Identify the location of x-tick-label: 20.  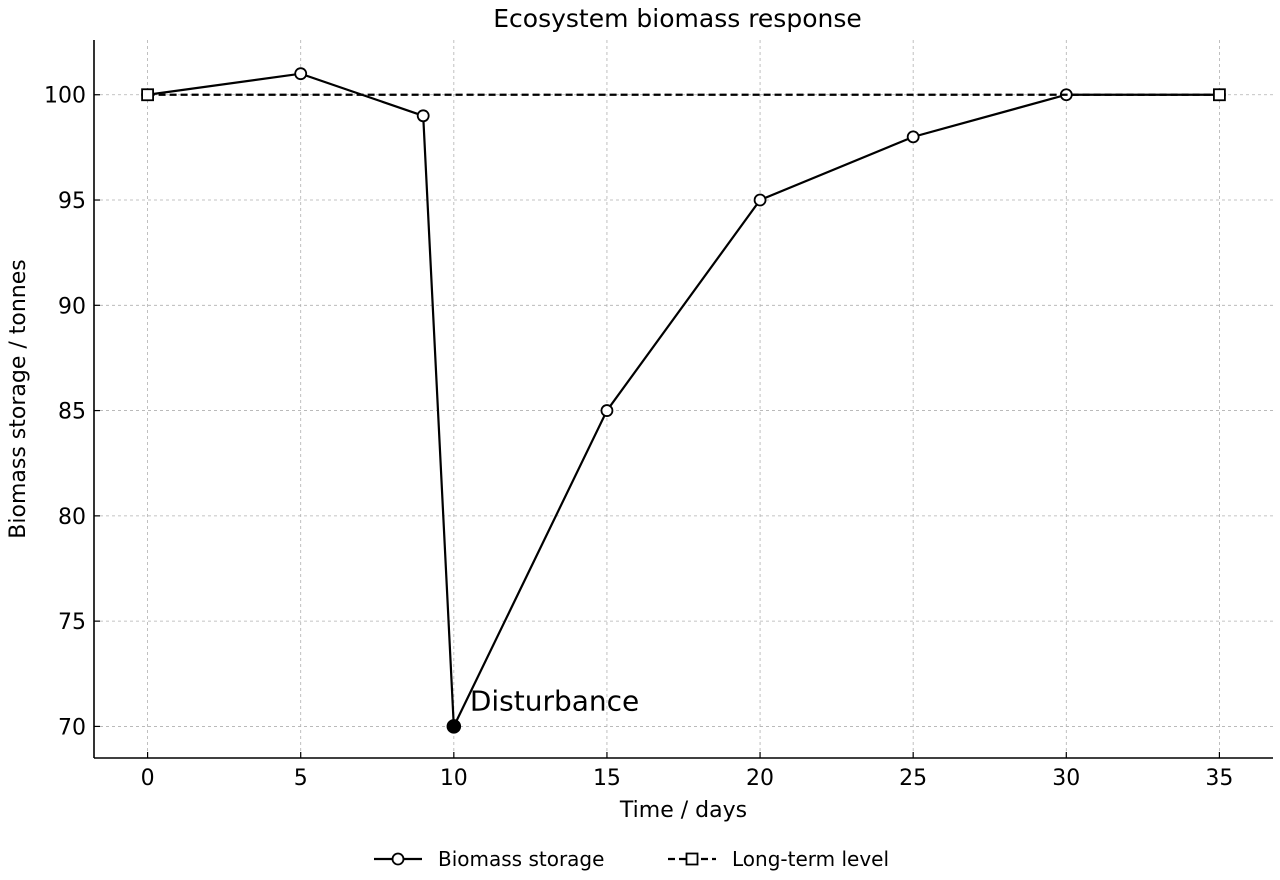
(760, 778).